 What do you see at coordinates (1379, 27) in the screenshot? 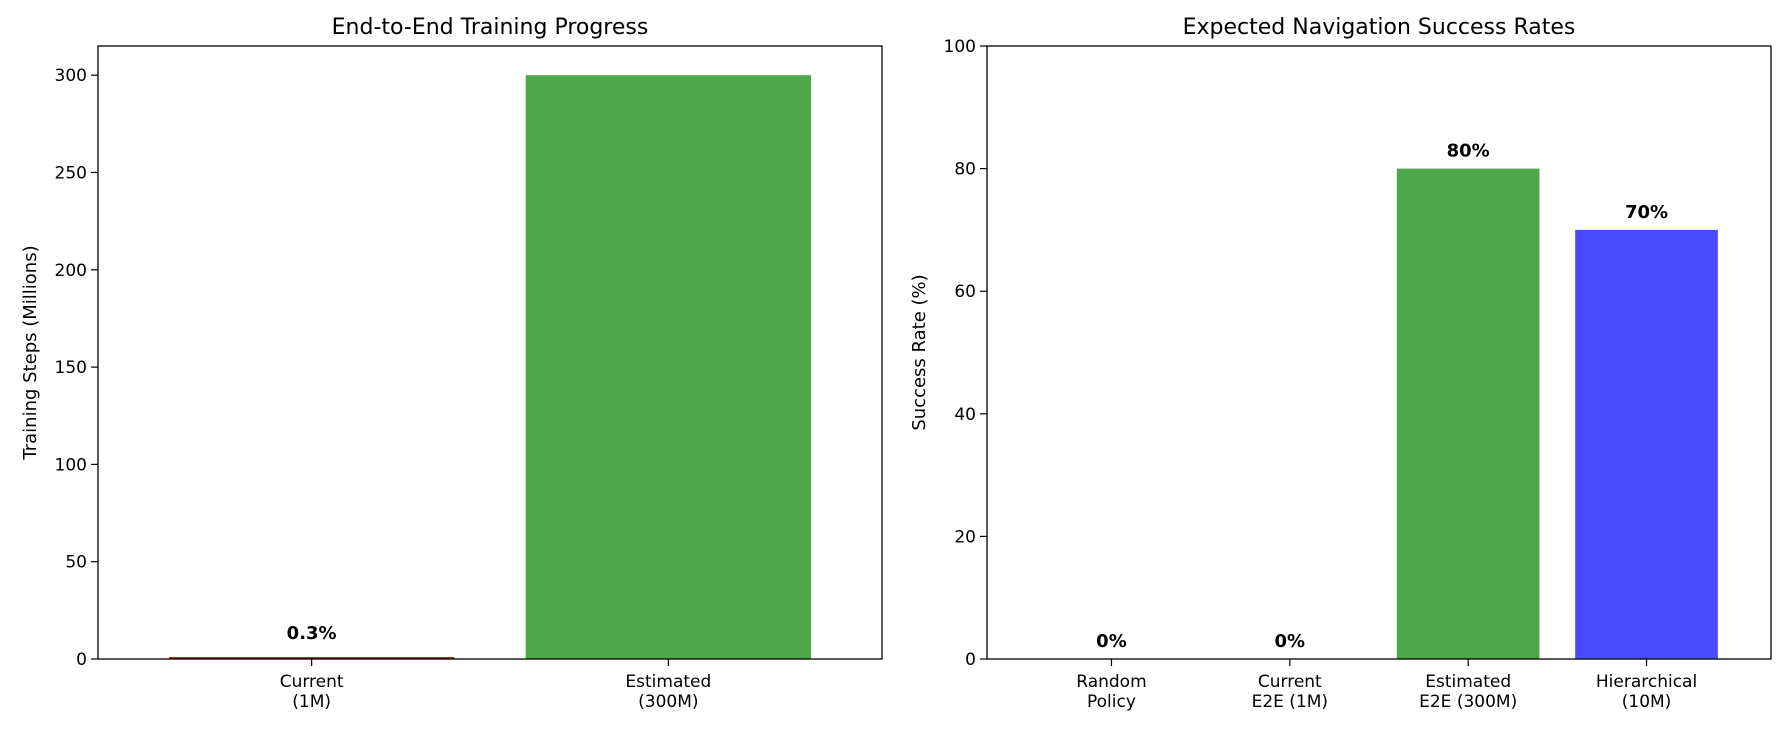
I see `chart-title: Expected Navigation Success Rates` at bounding box center [1379, 27].